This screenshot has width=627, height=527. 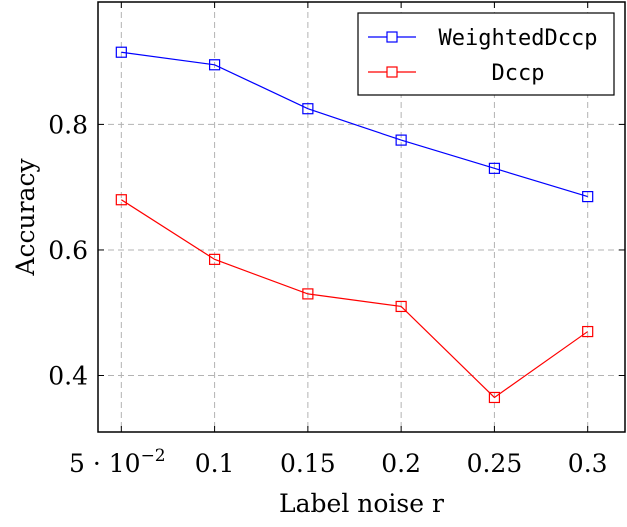 I want to click on y-tick-label: 0.8, so click(x=68, y=124).